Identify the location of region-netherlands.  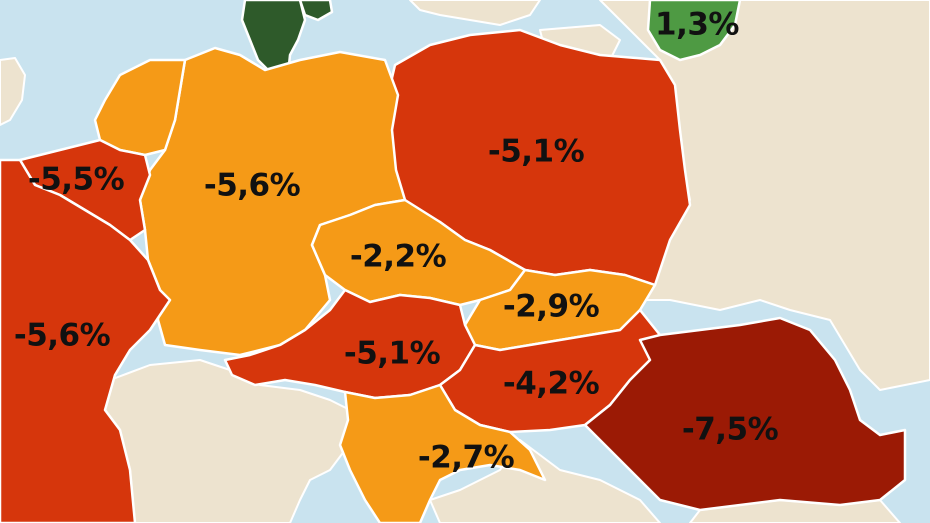
(140, 107).